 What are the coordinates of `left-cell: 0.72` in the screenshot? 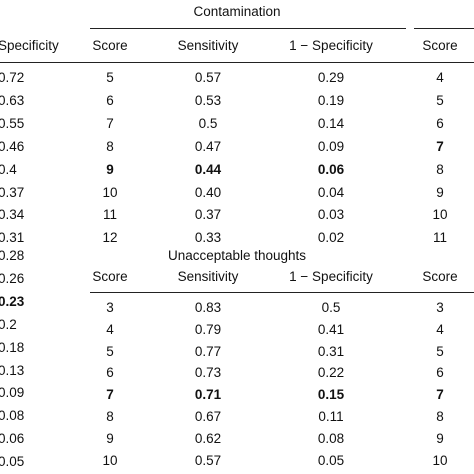 It's located at (12, 77).